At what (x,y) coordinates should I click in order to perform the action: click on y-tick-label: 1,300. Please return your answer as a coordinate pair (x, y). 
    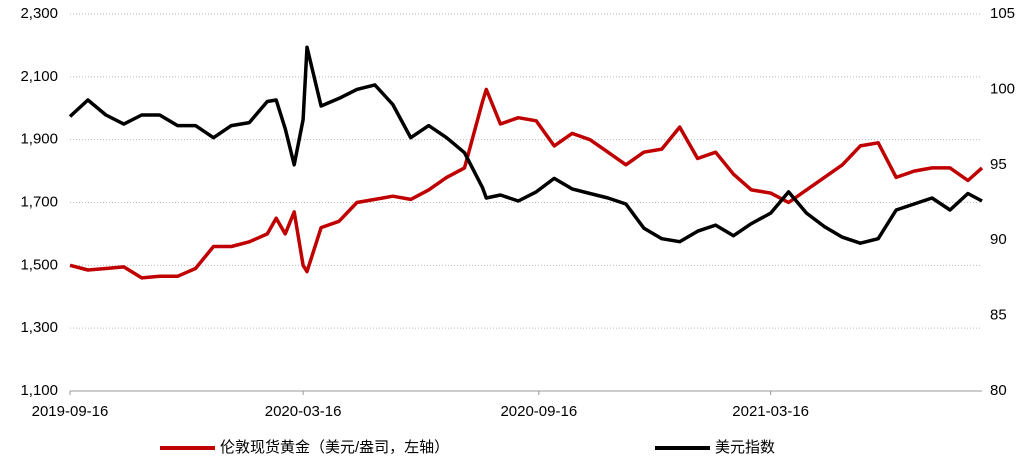
    Looking at the image, I should click on (39, 327).